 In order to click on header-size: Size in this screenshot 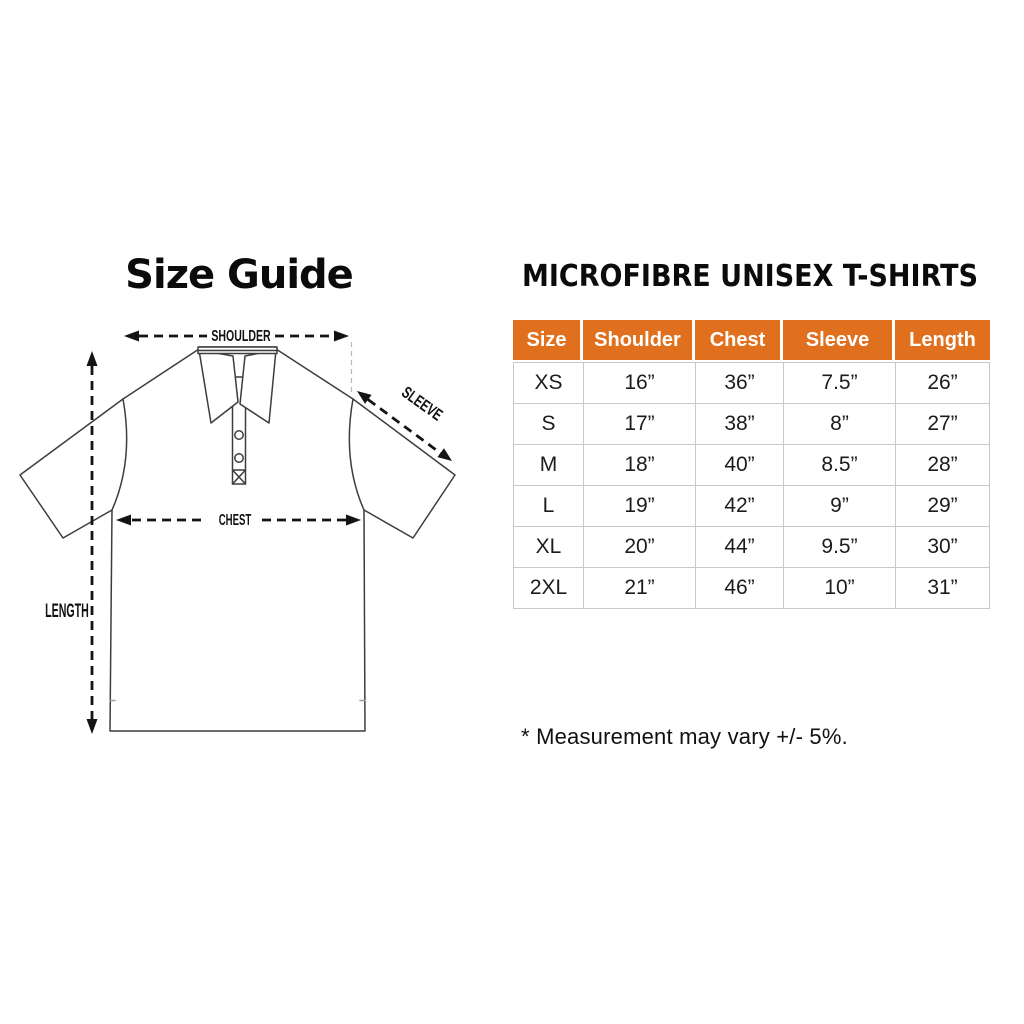, I will do `click(548, 341)`.